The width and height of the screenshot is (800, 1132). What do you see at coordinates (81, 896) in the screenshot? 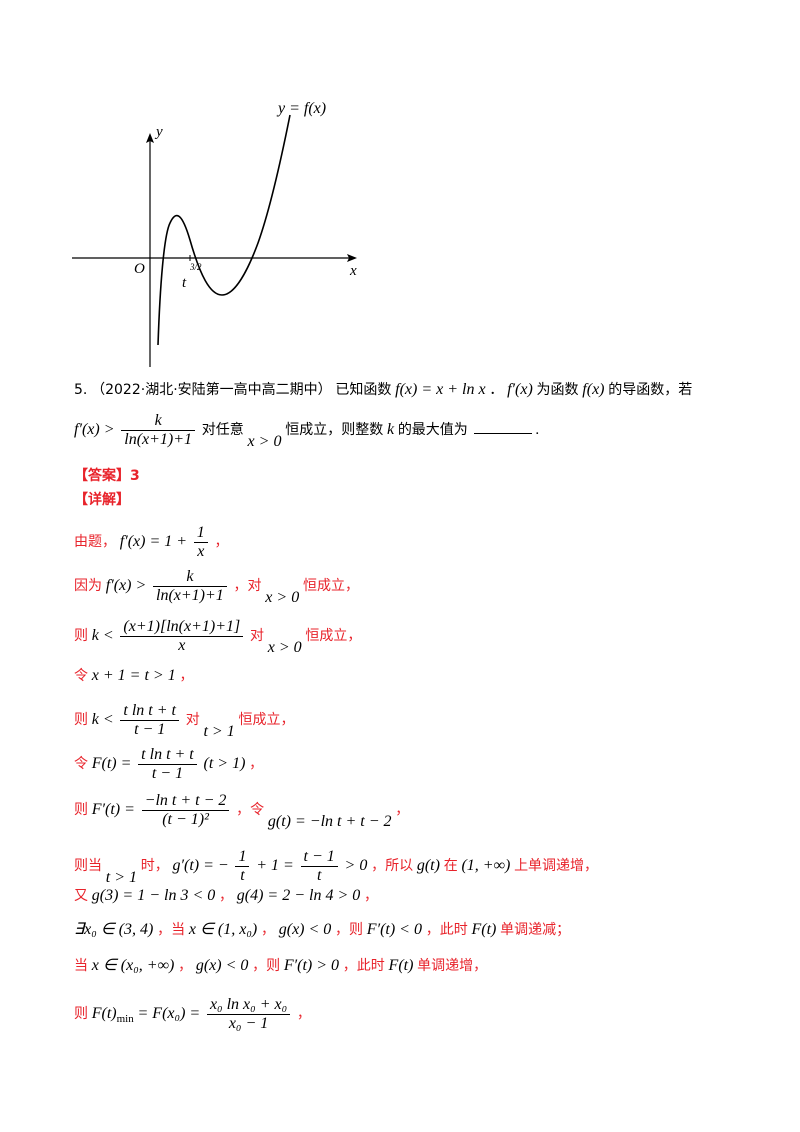
I see `step-text: 又` at bounding box center [81, 896].